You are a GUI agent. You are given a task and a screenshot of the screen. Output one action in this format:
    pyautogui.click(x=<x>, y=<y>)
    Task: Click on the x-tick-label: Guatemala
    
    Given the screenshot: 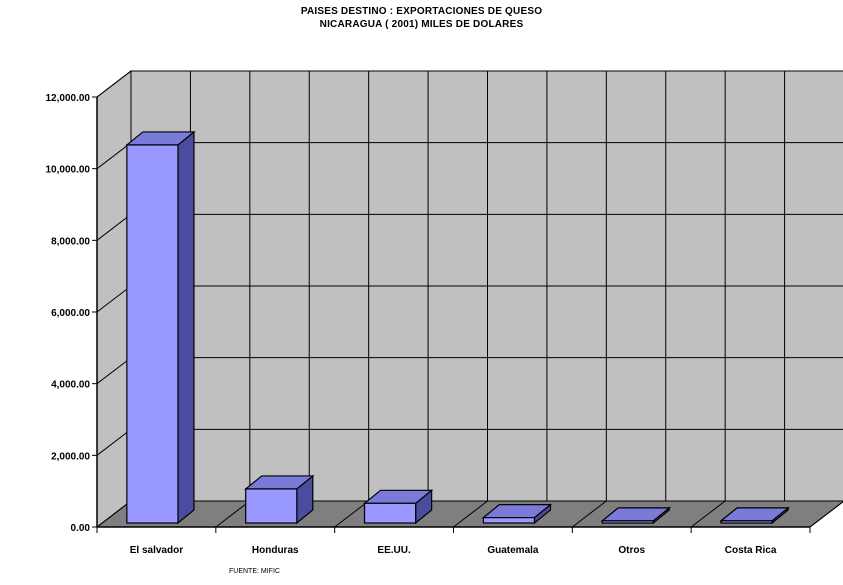 What is the action you would take?
    pyautogui.click(x=513, y=550)
    